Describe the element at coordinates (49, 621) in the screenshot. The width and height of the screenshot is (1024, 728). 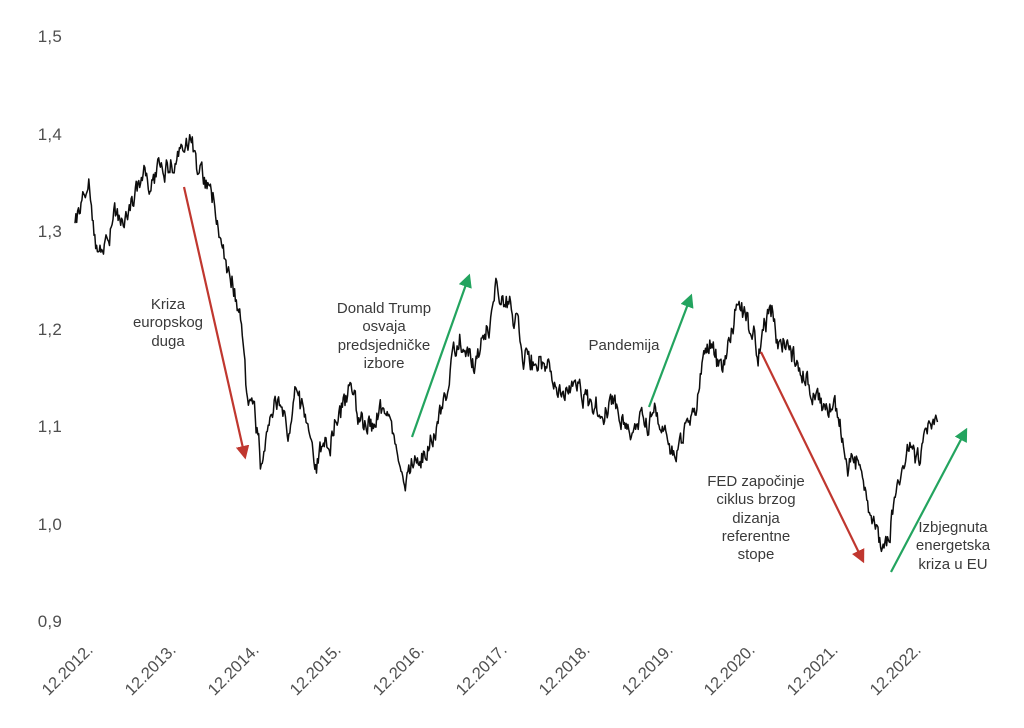
I see `y-axis-tick-0-9: 0,9` at that location.